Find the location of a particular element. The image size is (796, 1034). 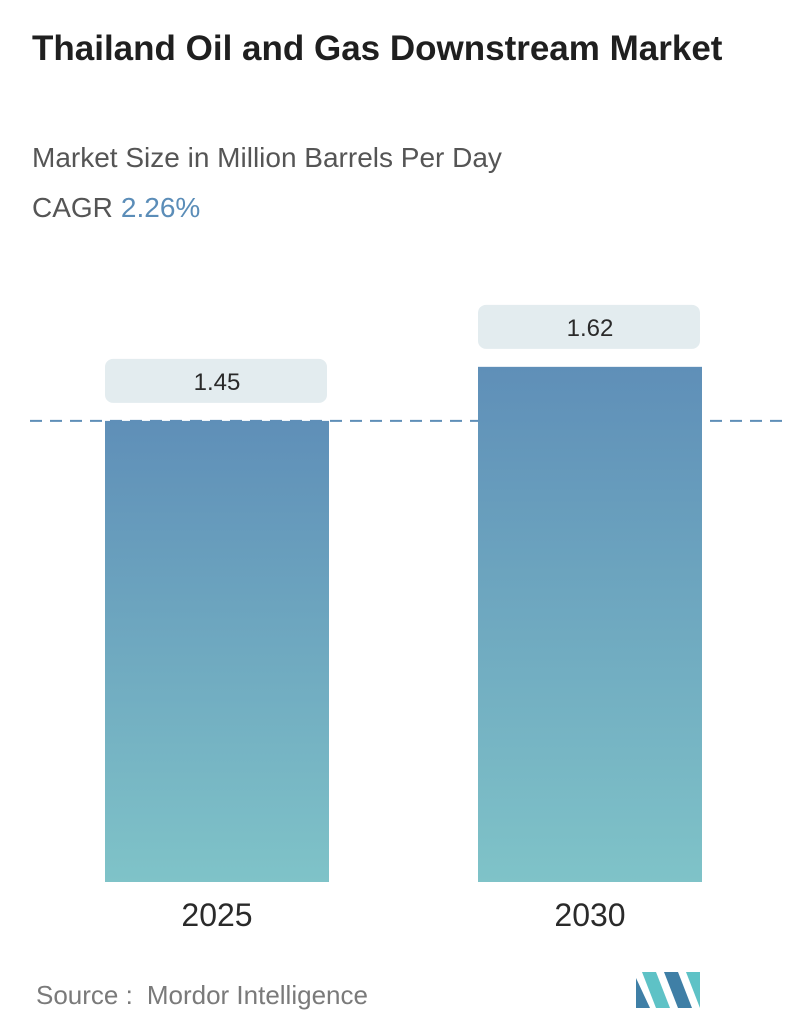

chart-subtitle: Market Size in Million Barrels Per Day is located at coordinates (267, 157).